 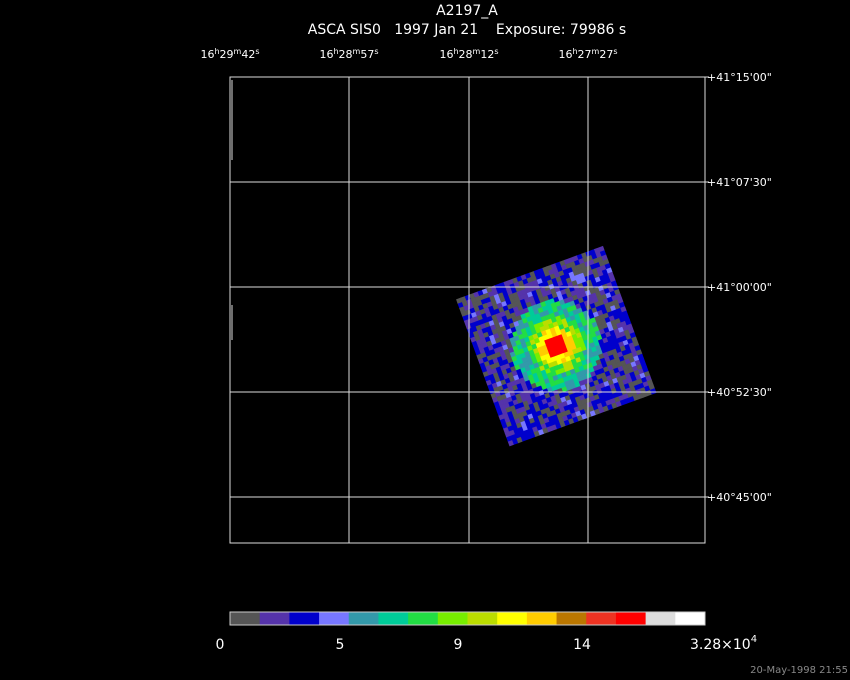 What do you see at coordinates (574, 51) in the screenshot?
I see `ra-label-part: h` at bounding box center [574, 51].